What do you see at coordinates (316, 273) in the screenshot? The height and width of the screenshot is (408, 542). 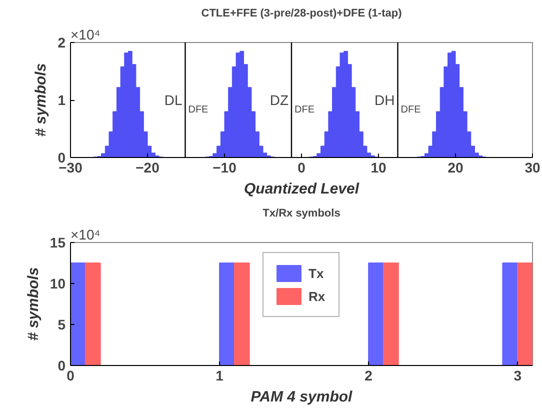 I see `legend-label: Tx` at bounding box center [316, 273].